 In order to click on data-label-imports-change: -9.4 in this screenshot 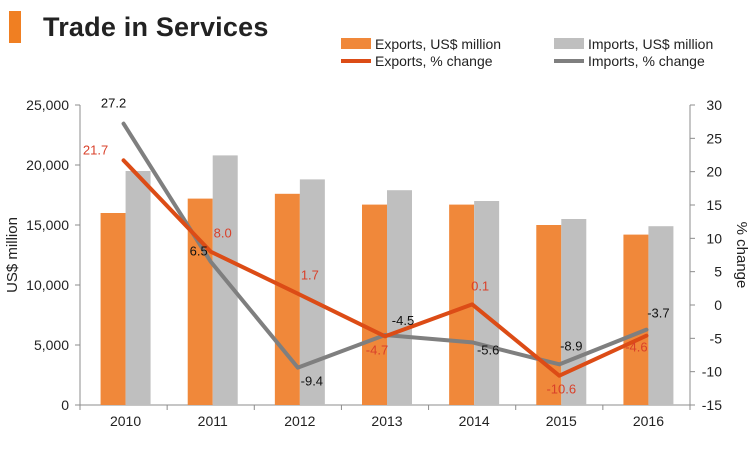, I will do `click(312, 381)`.